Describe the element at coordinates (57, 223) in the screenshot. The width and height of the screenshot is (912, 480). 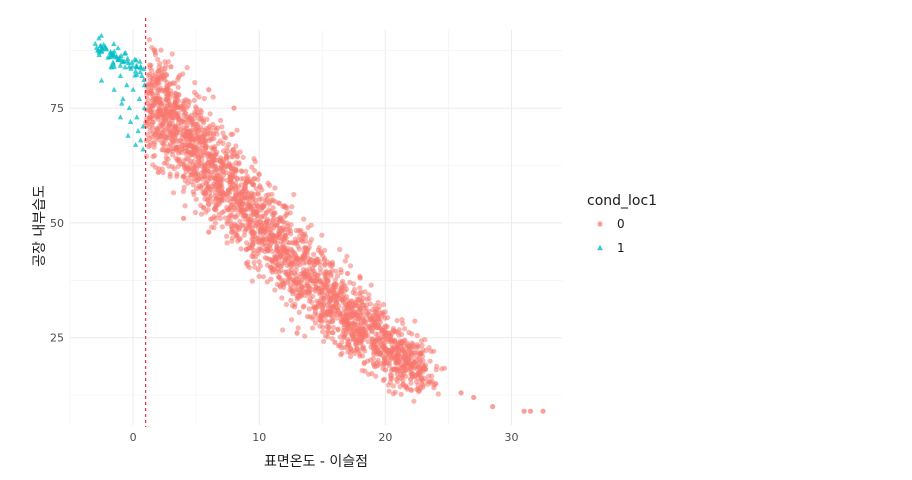
I see `y-tick-labels: 25 50 75` at that location.